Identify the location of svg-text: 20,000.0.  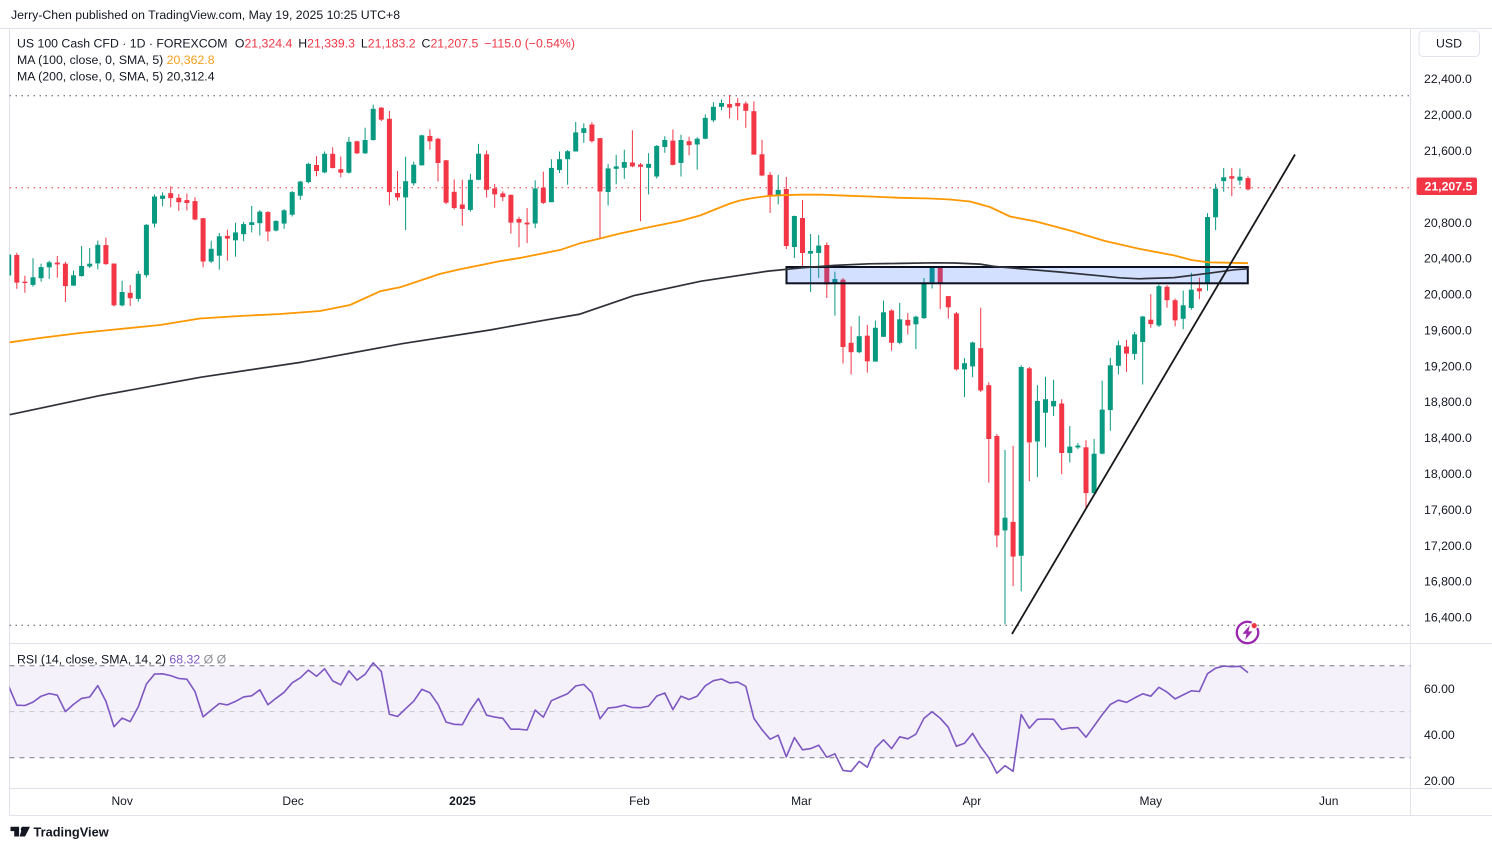
(1448, 295).